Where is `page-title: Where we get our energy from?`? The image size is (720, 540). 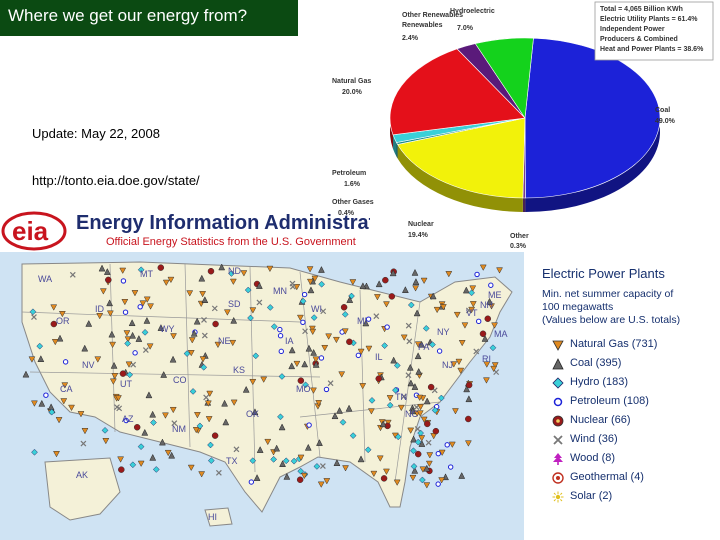
page-title: Where we get our energy from? is located at coordinates (128, 15).